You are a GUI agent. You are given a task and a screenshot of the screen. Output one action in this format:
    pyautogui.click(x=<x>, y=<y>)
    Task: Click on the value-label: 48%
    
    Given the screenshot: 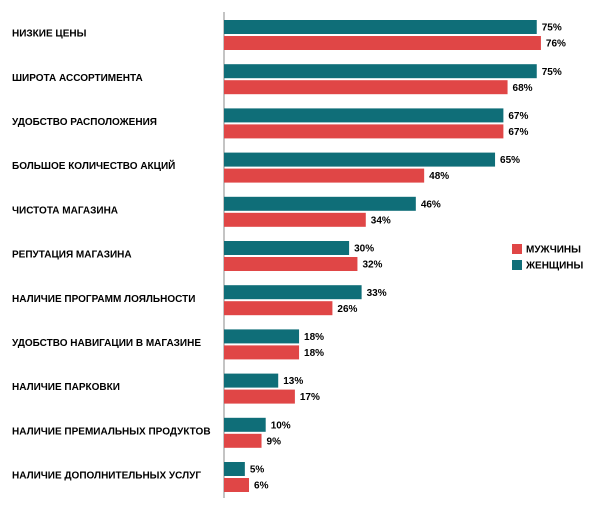 What is the action you would take?
    pyautogui.click(x=439, y=176)
    